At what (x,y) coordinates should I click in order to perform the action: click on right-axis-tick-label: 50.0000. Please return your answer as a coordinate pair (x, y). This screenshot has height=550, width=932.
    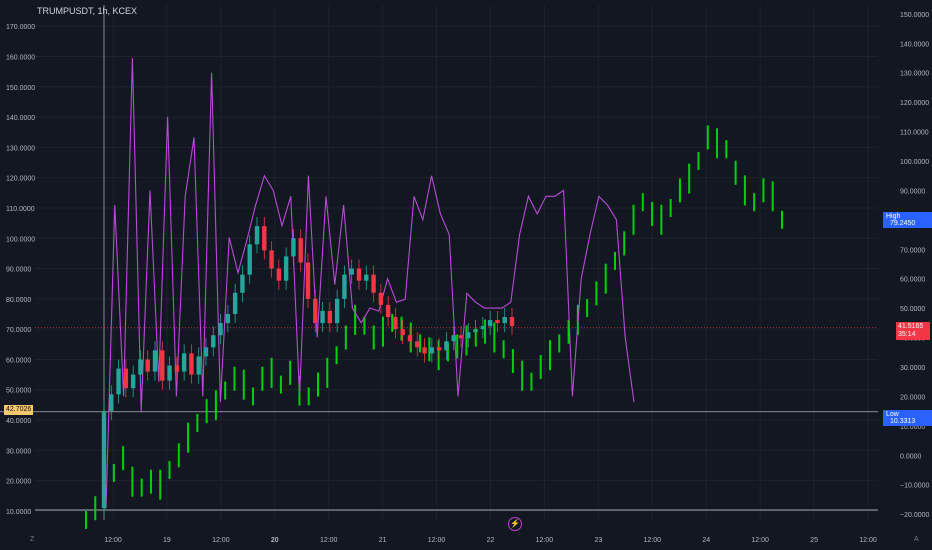
    Looking at the image, I should click on (912, 309).